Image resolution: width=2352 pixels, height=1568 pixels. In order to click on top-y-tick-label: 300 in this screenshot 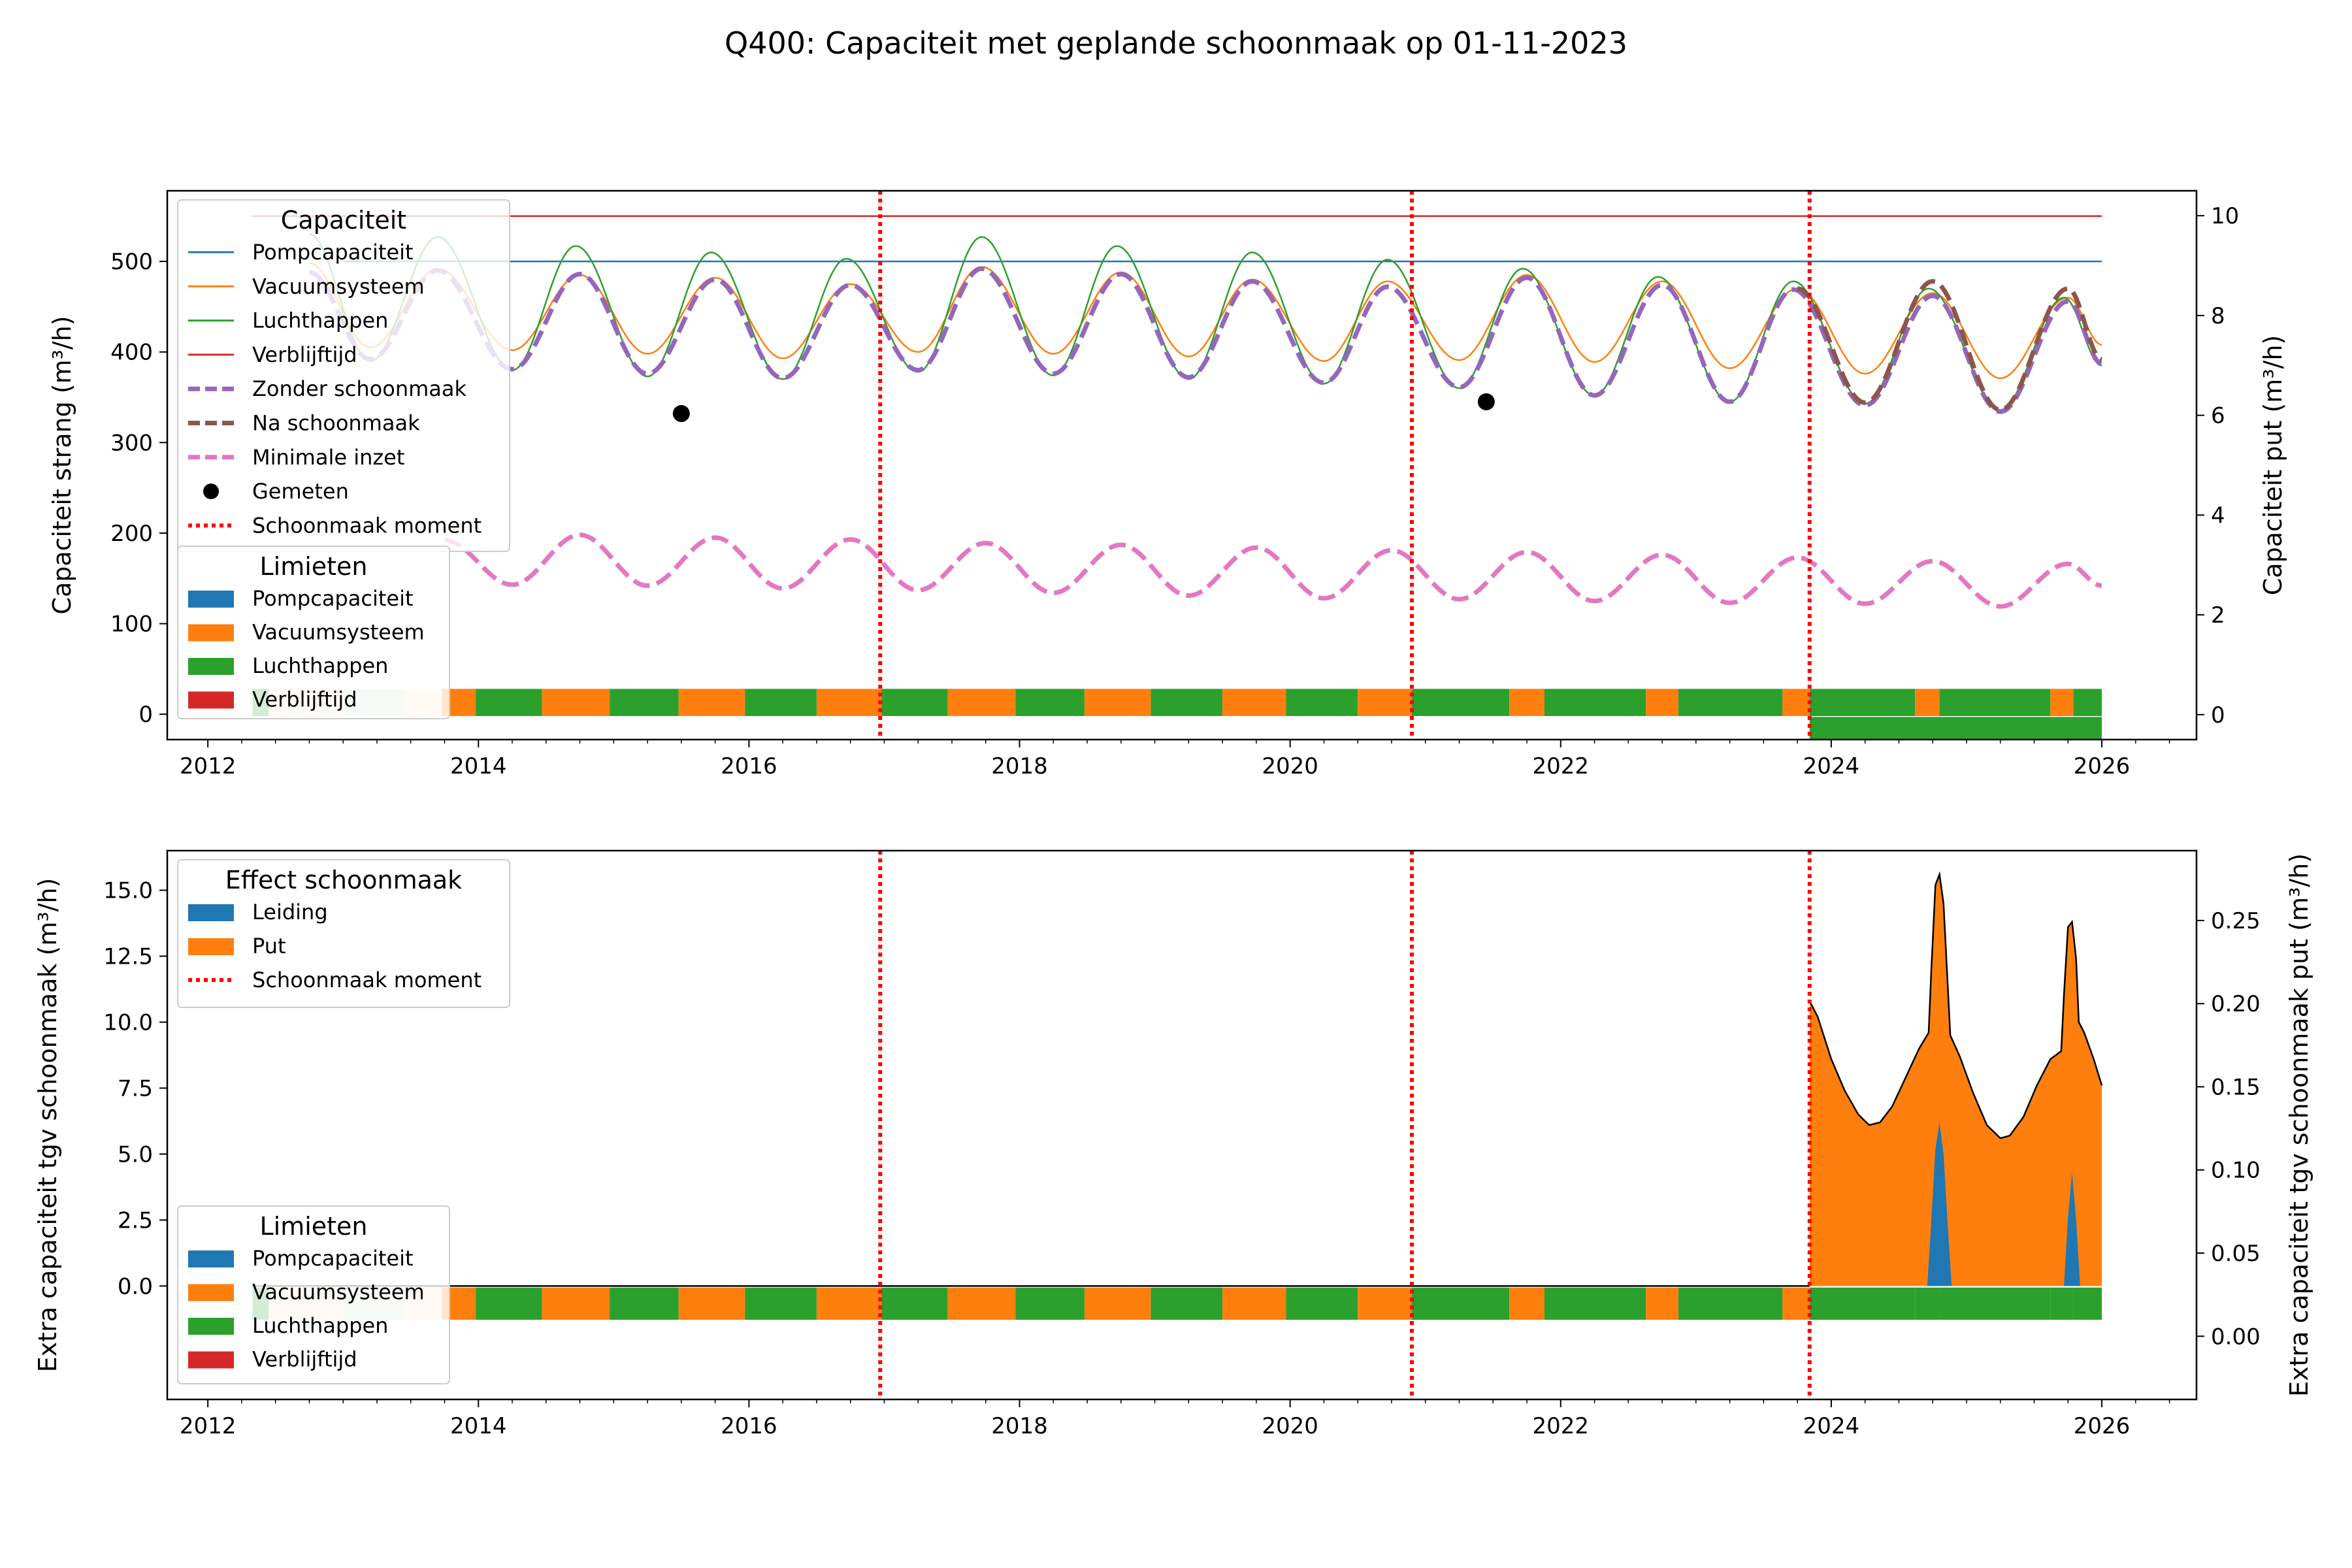, I will do `click(131, 443)`.